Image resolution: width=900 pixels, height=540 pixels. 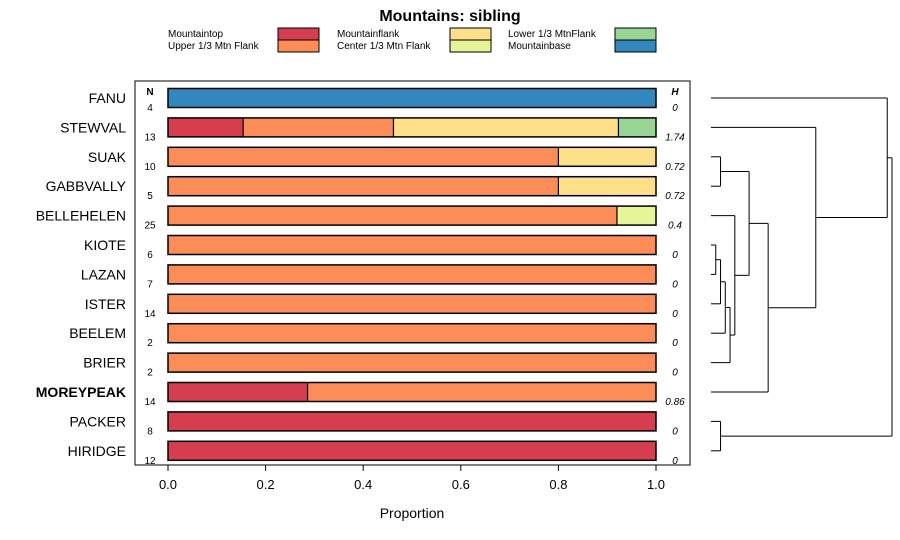 What do you see at coordinates (93, 127) in the screenshot?
I see `row-label: STEWVAL` at bounding box center [93, 127].